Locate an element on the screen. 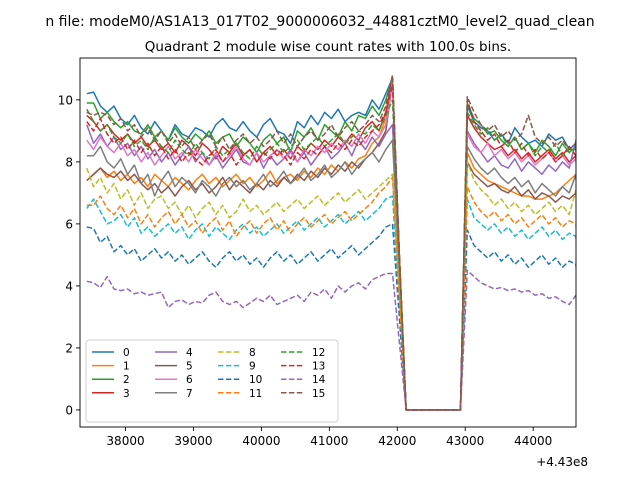  legend-frame is located at coordinates (212, 381).